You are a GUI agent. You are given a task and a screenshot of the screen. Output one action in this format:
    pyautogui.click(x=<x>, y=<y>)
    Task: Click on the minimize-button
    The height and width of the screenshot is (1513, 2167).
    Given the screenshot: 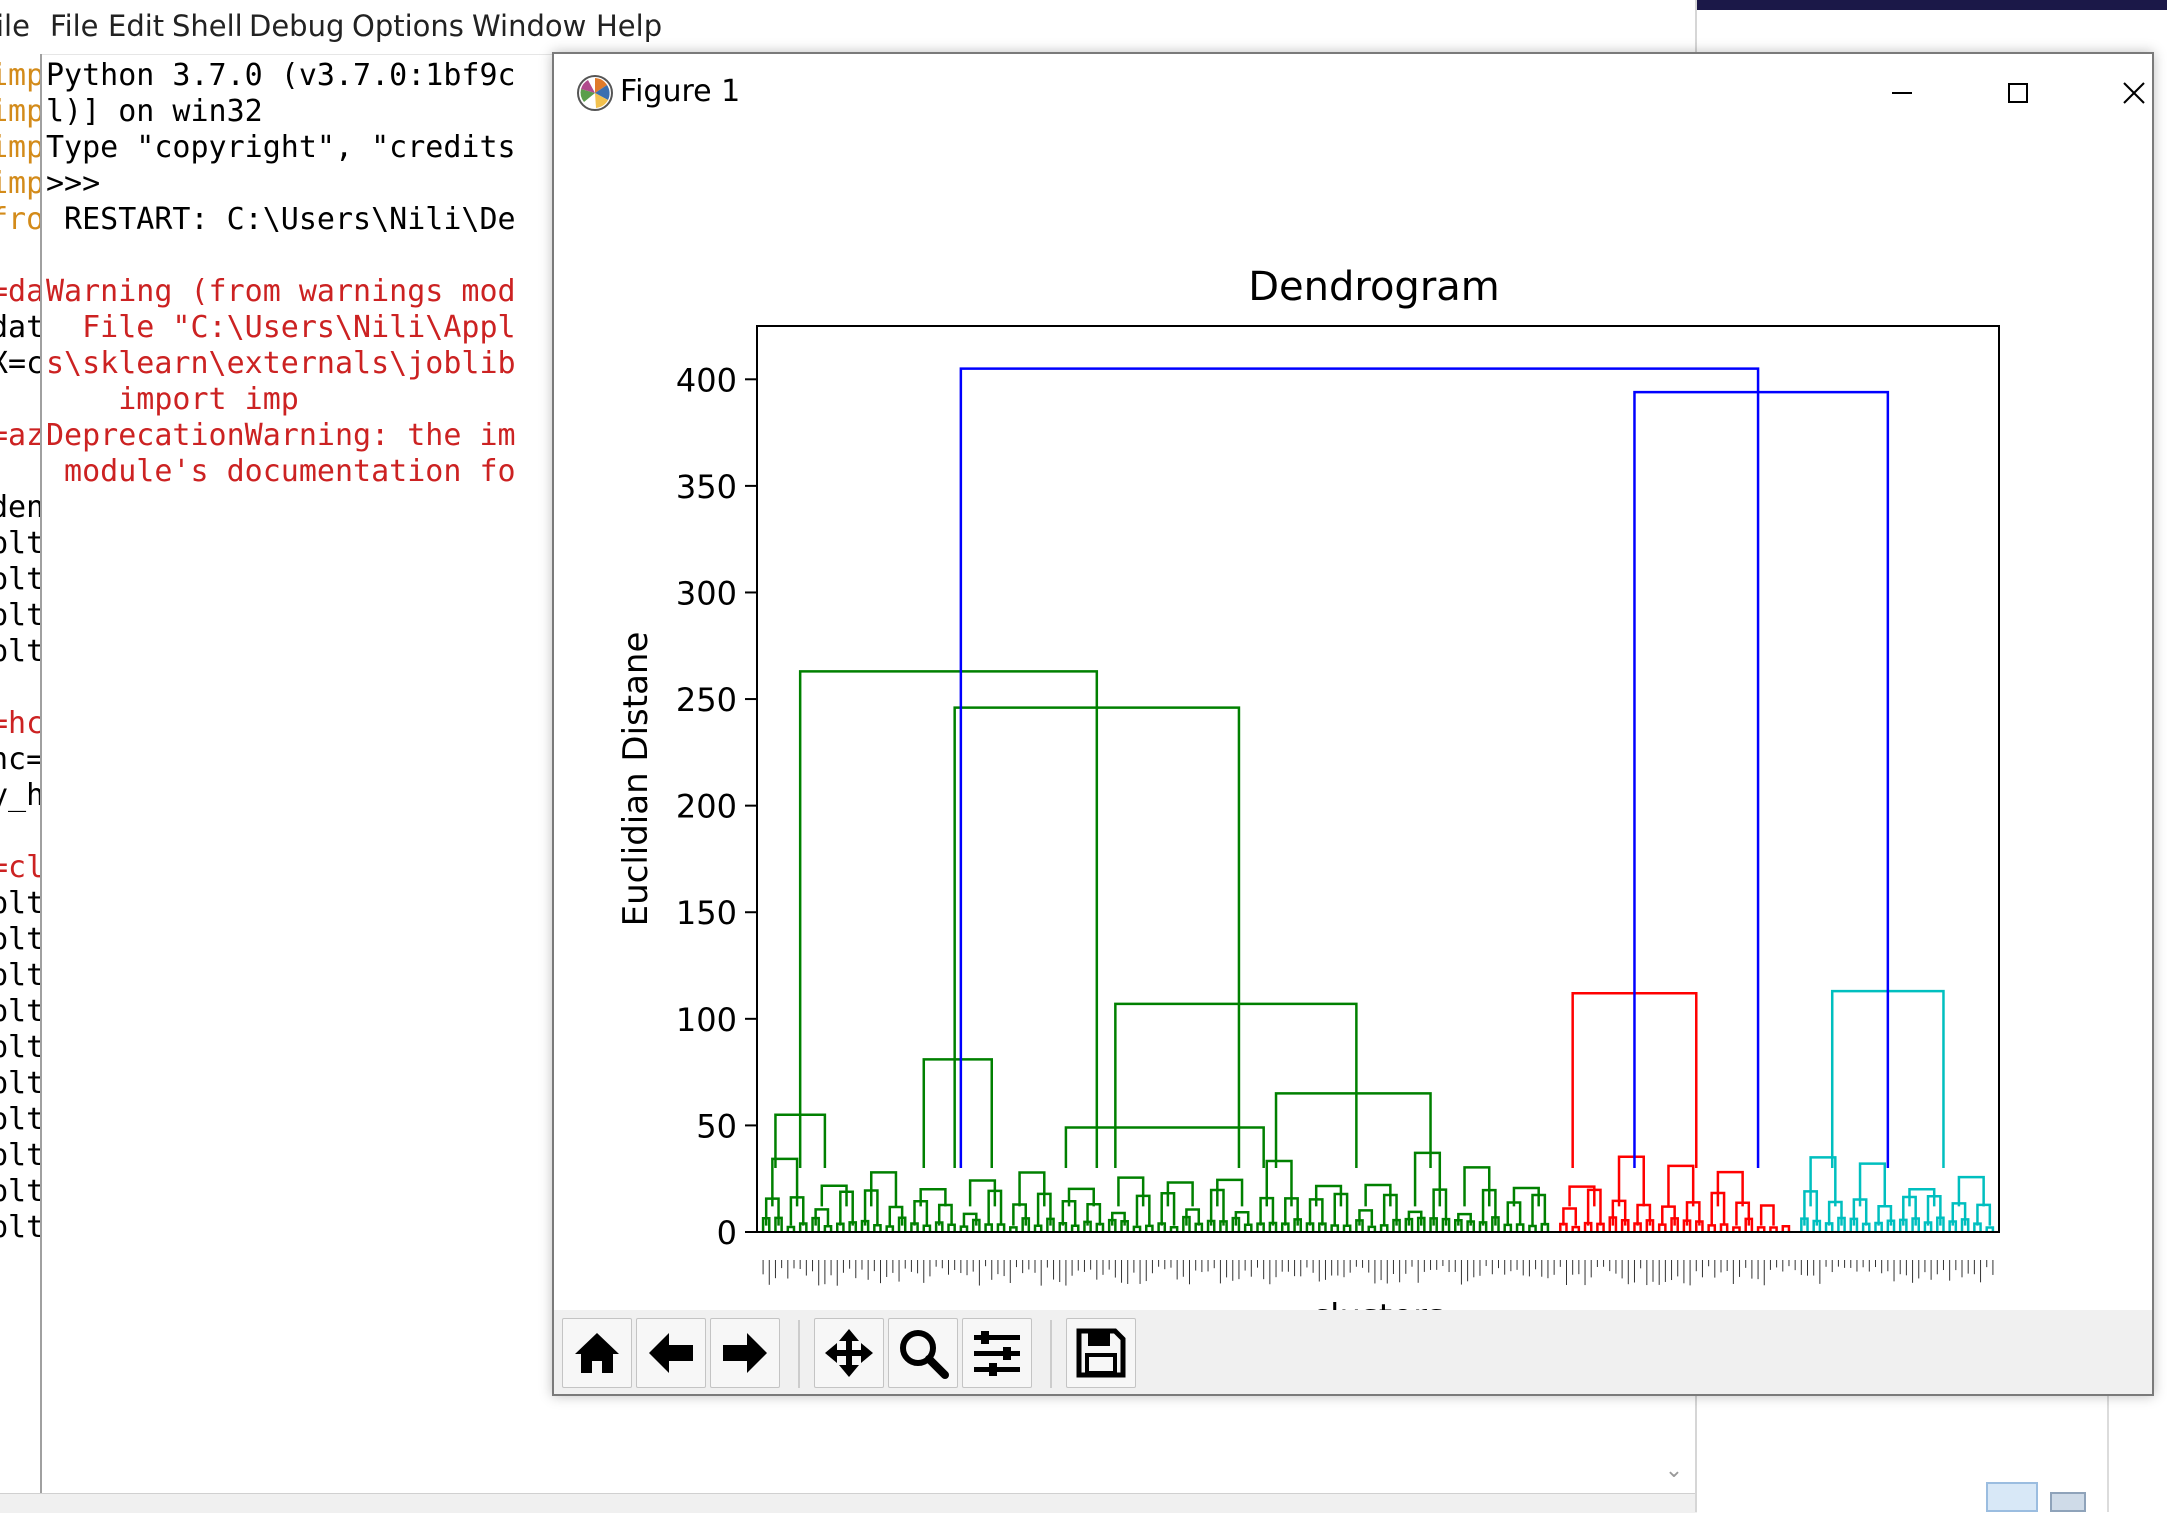 What is the action you would take?
    pyautogui.click(x=1902, y=93)
    